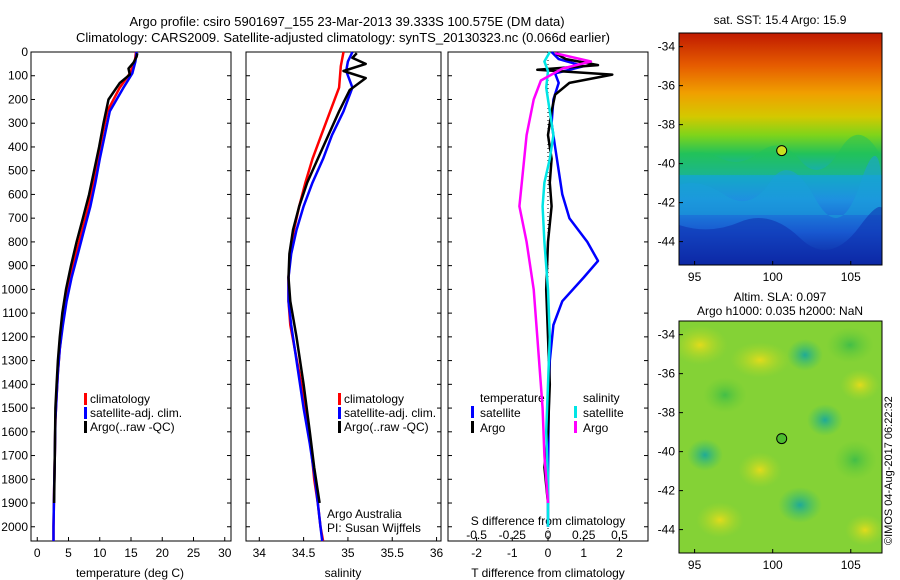  Describe the element at coordinates (130, 573) in the screenshot. I see `temperature-xlabel: temperature (deg C)` at that location.